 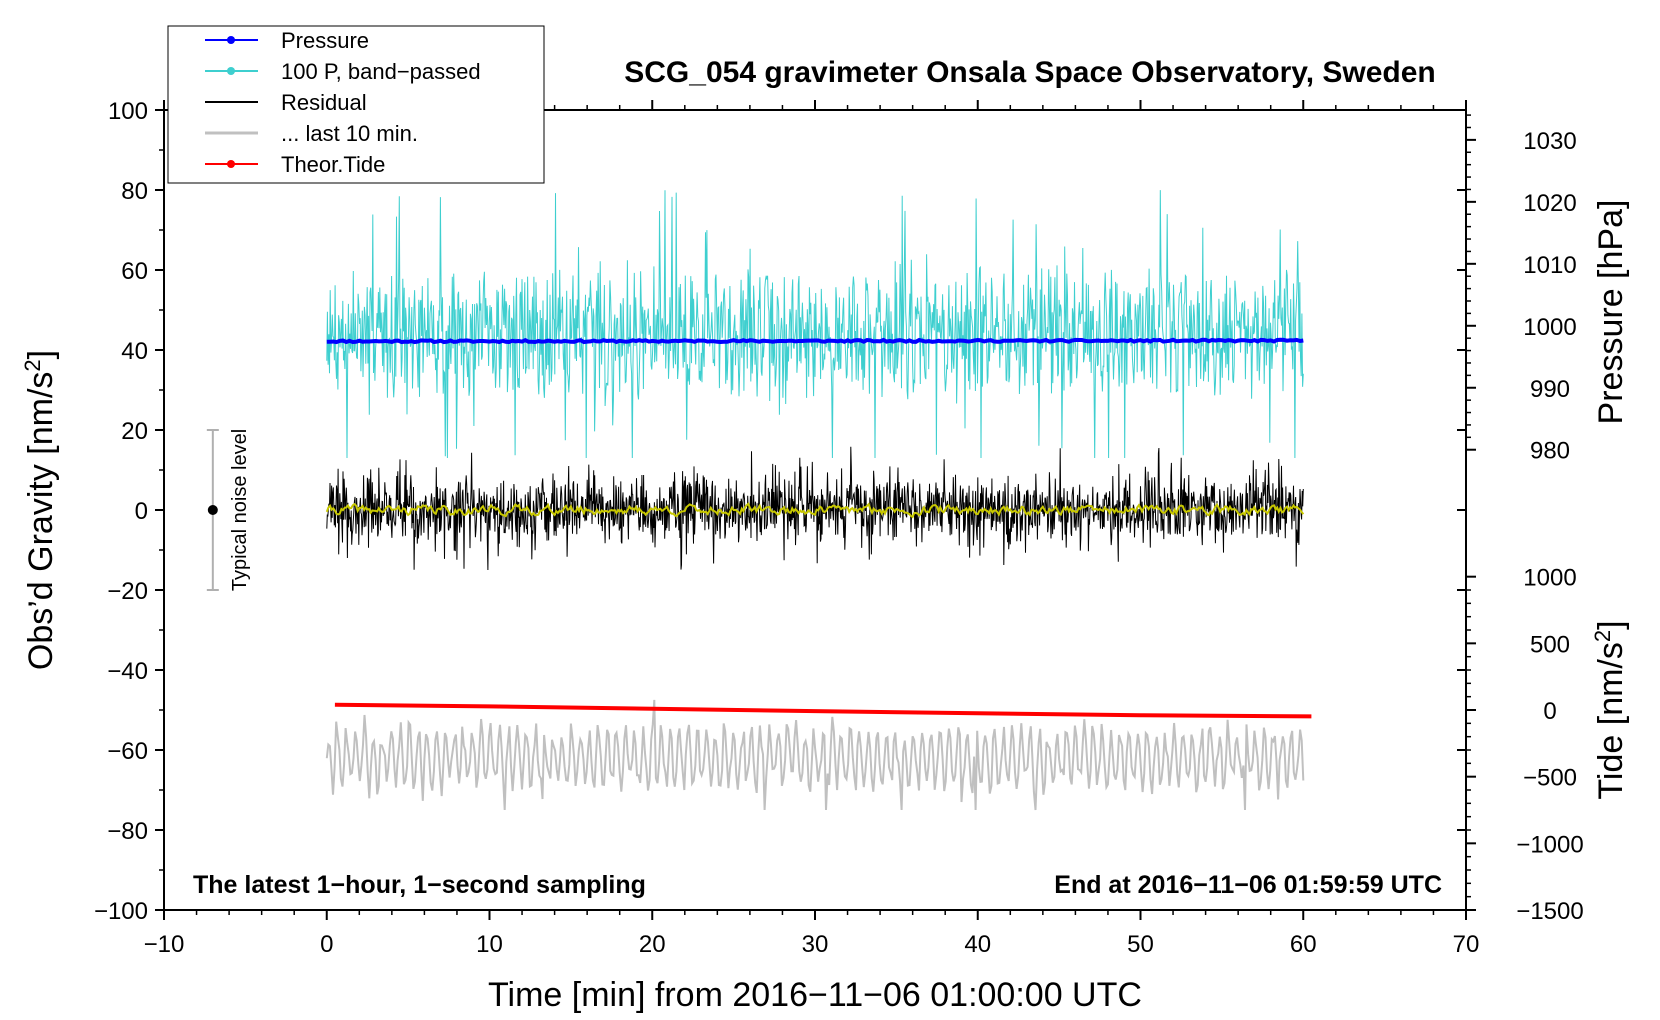 What do you see at coordinates (325, 40) in the screenshot?
I see `legend-label: Pressure` at bounding box center [325, 40].